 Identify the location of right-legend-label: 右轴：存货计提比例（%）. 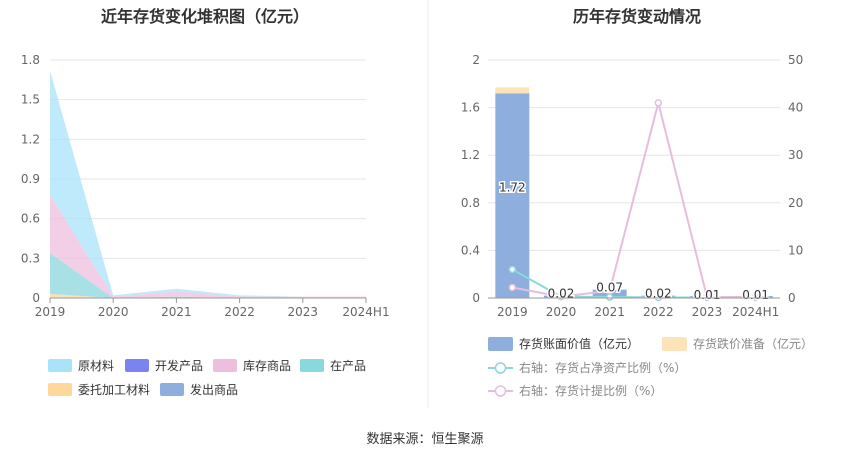
(590, 390).